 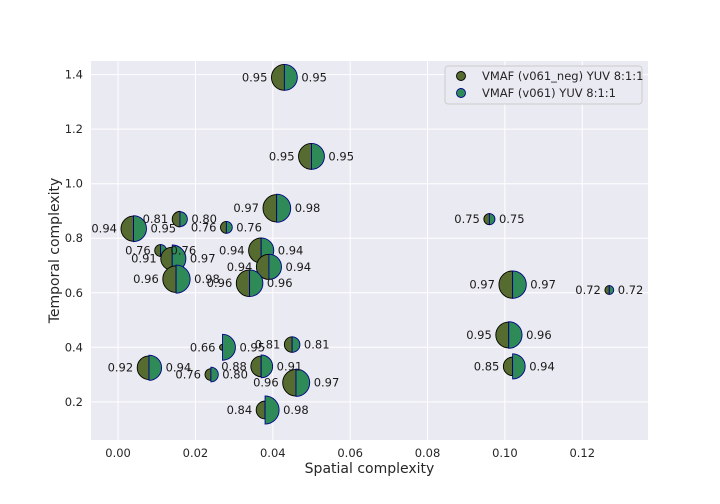 I want to click on label-left-value: 0.91, so click(x=144, y=259).